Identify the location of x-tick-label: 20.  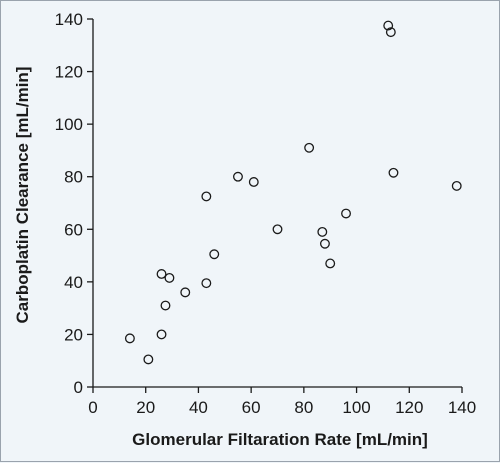
(145, 407).